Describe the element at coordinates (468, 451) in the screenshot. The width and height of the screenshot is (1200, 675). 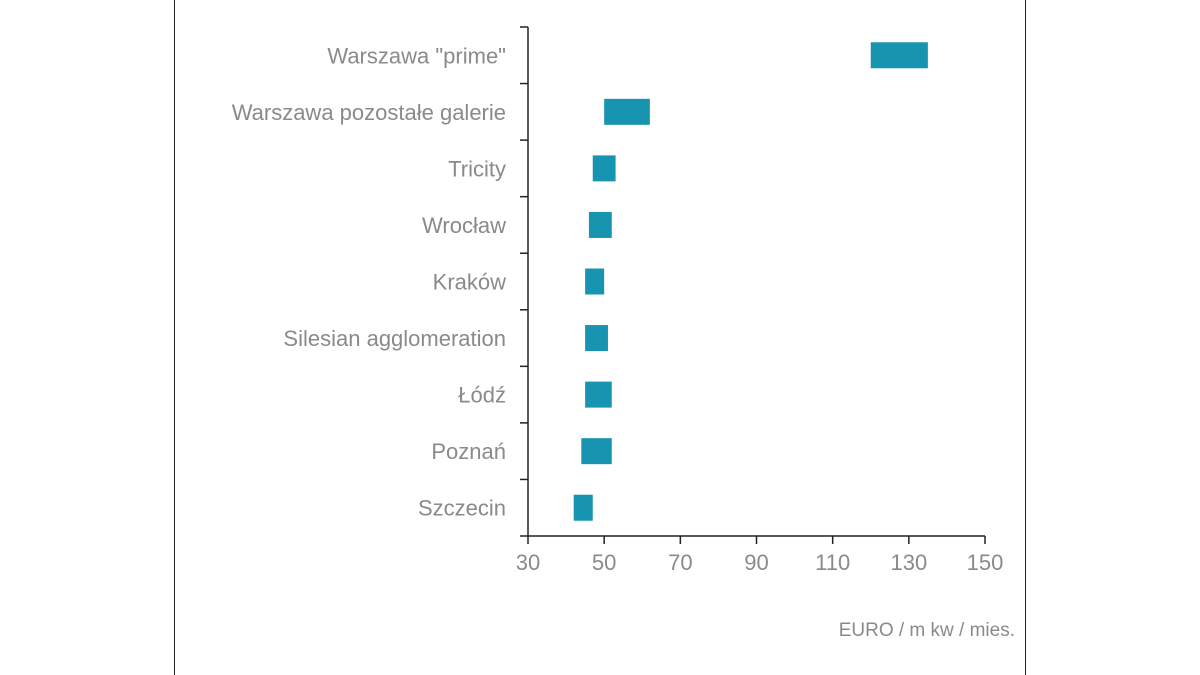
I see `category-label: Poznań` at that location.